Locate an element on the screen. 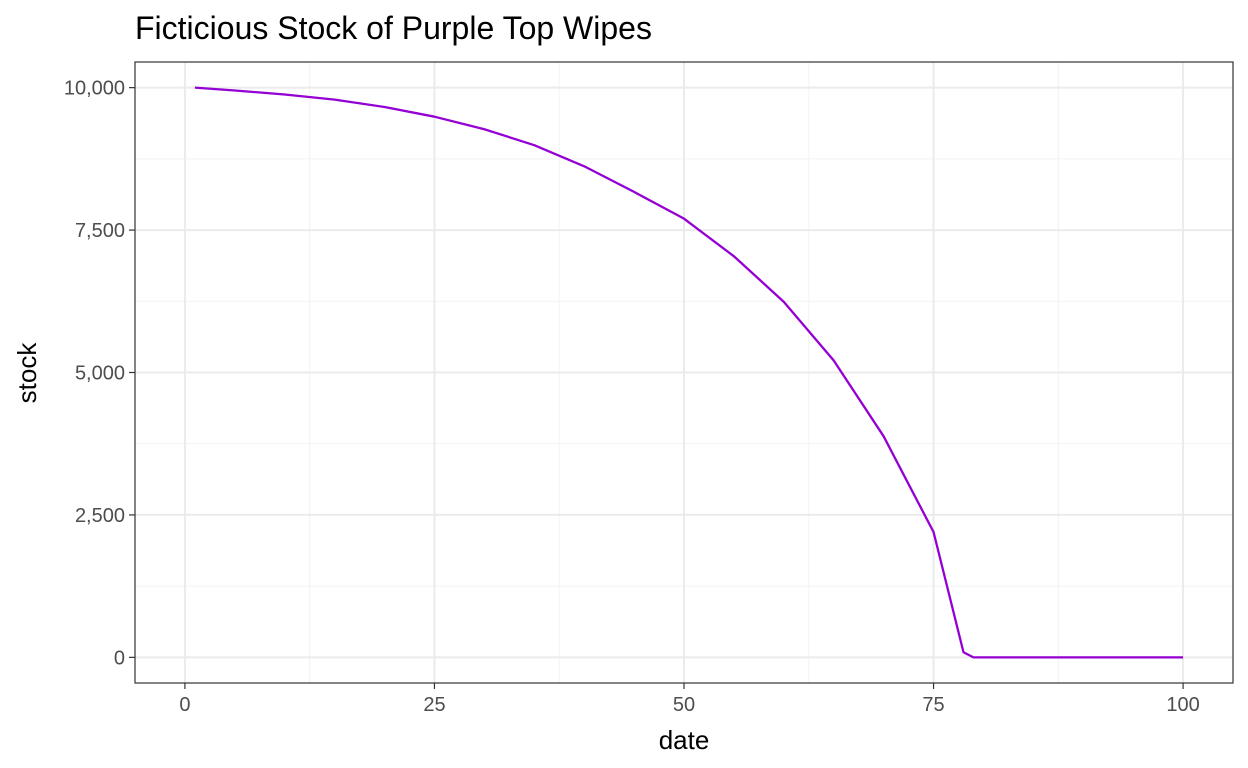  y-axis-title: stock is located at coordinates (27, 373).